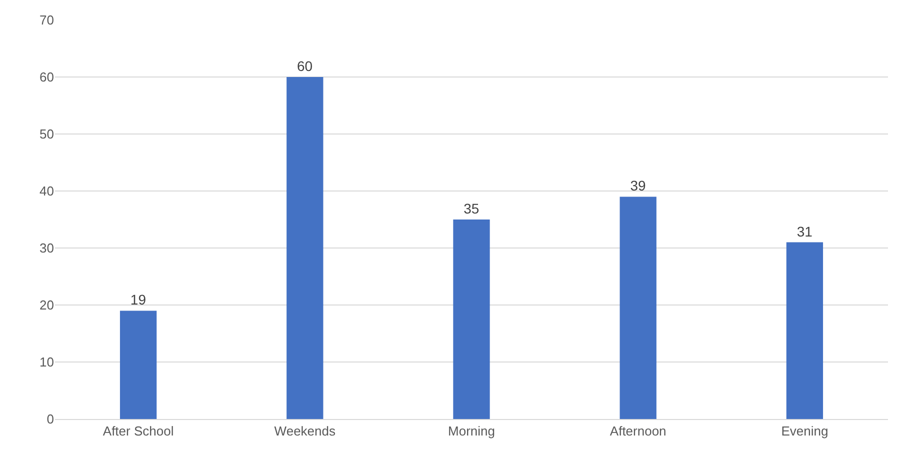 The image size is (900, 459). Describe the element at coordinates (638, 431) in the screenshot. I see `x-tick-label: Afternoon` at that location.